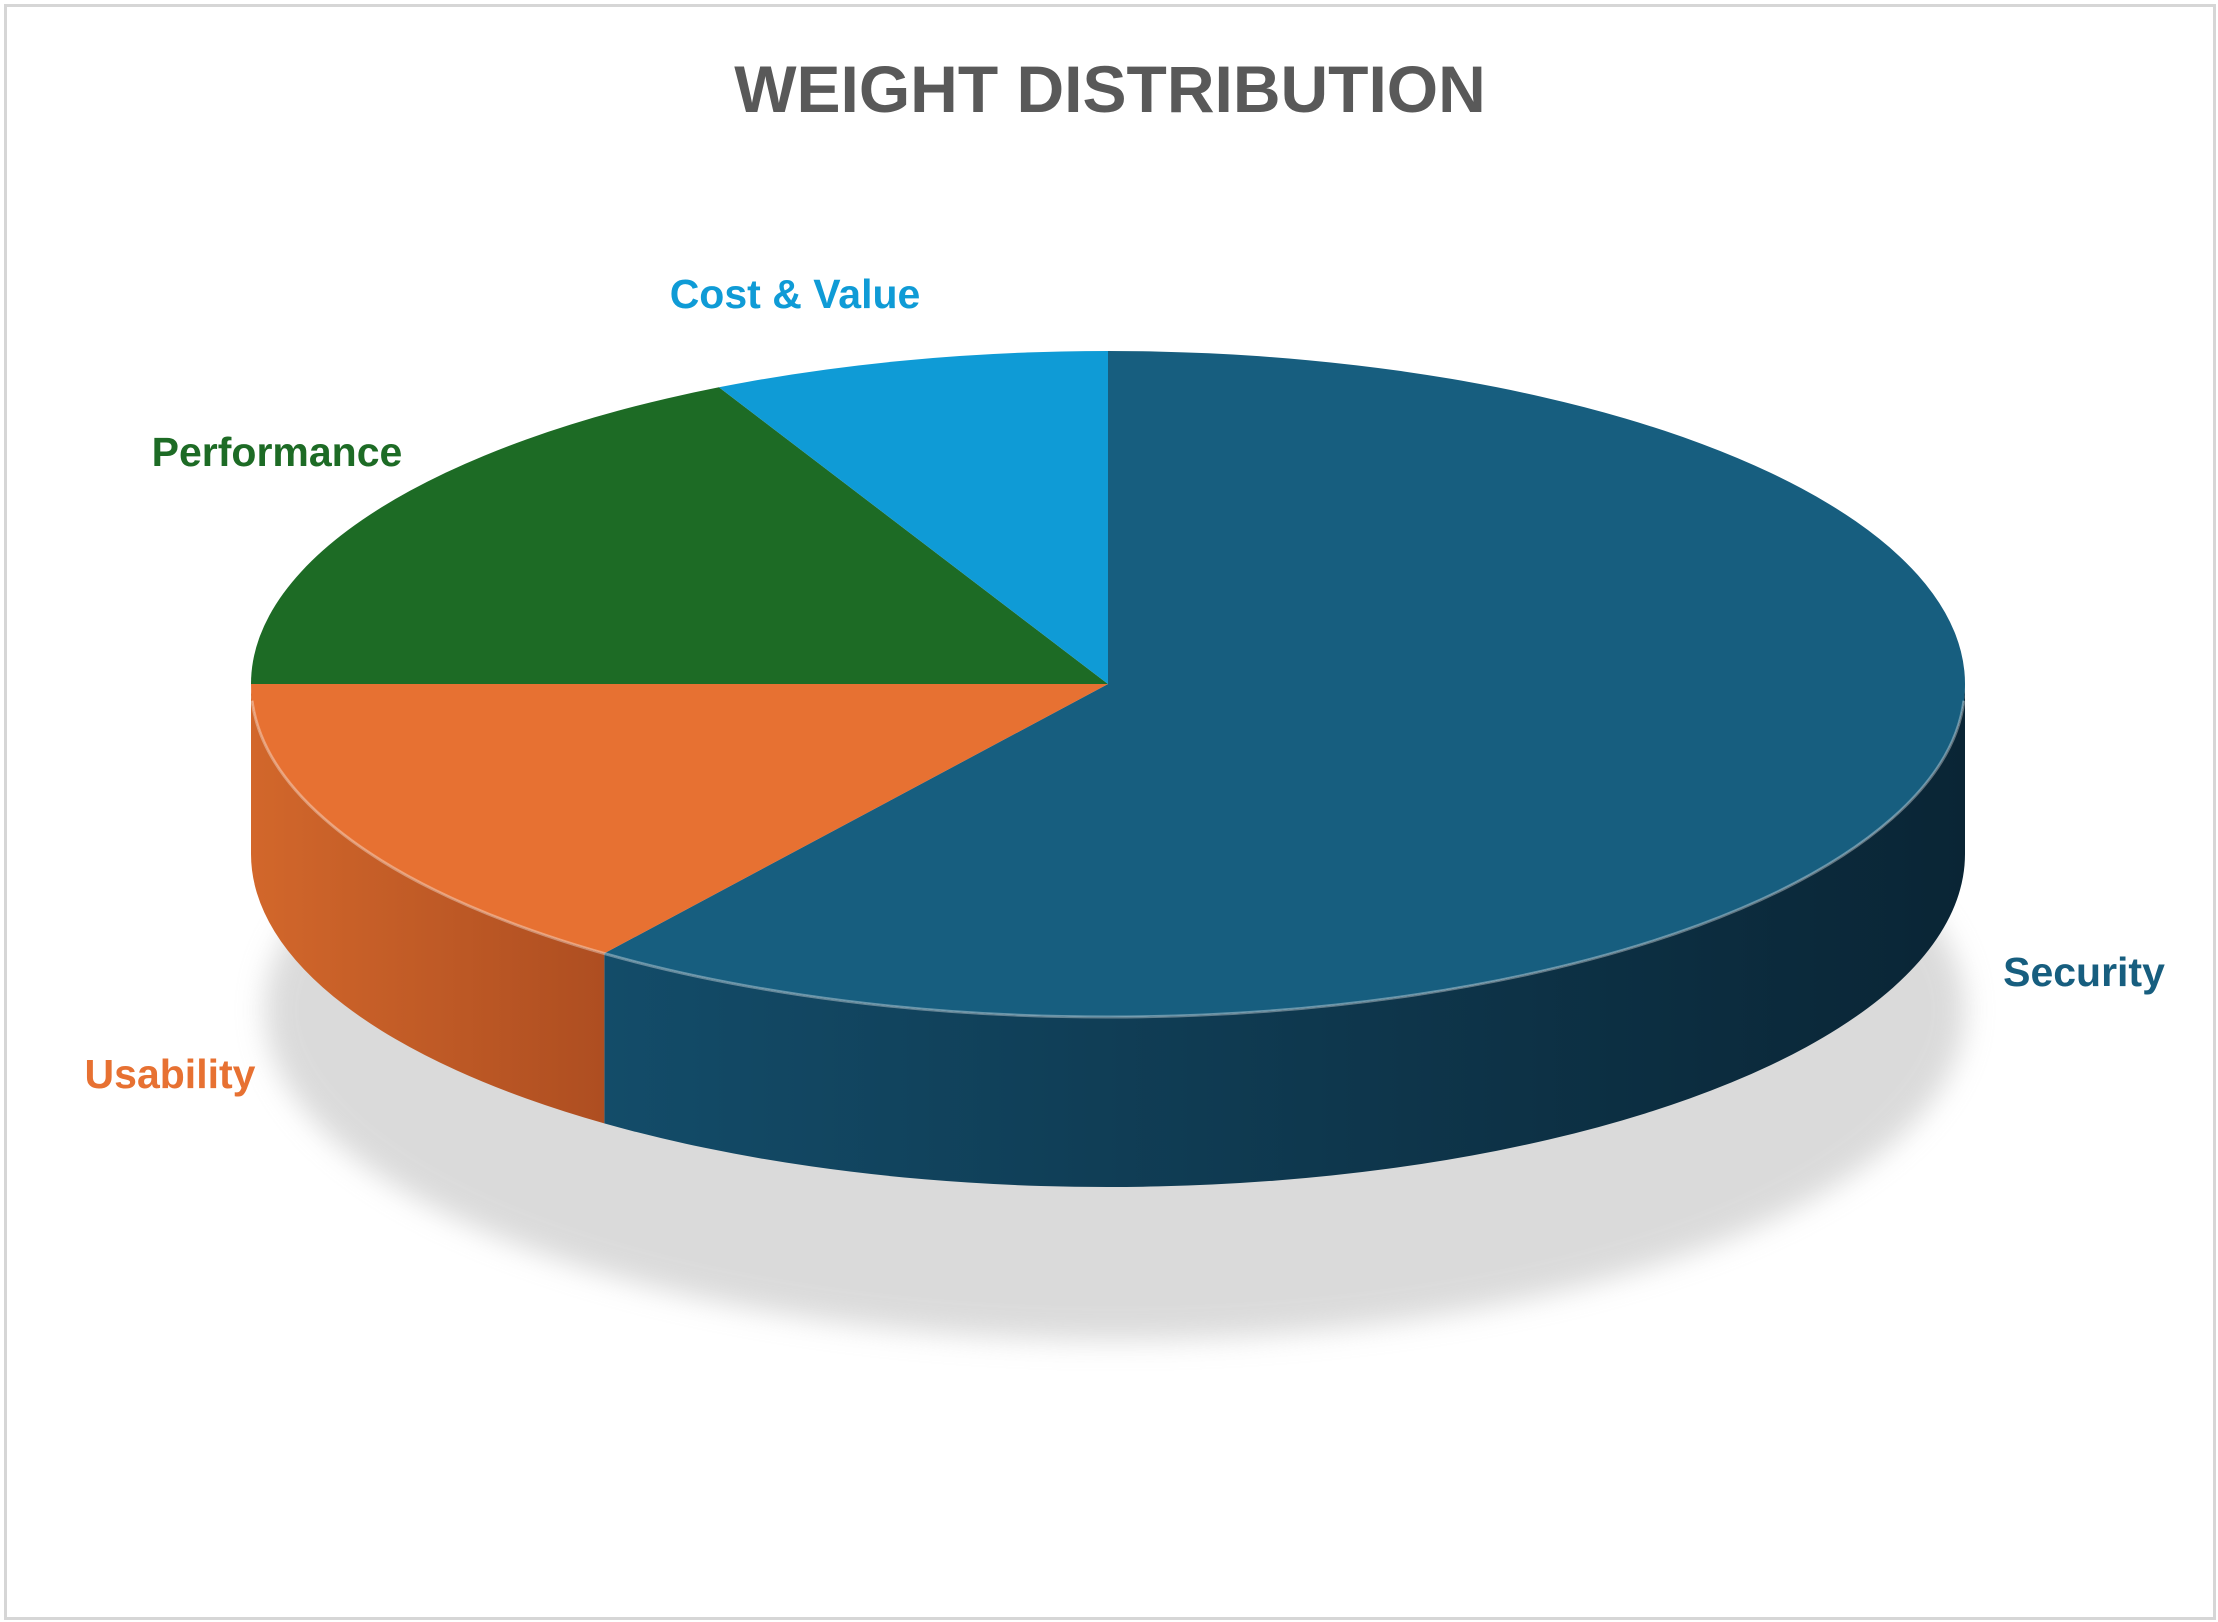  Describe the element at coordinates (795, 294) in the screenshot. I see `data-label-cost-value: Cost & Value` at that location.